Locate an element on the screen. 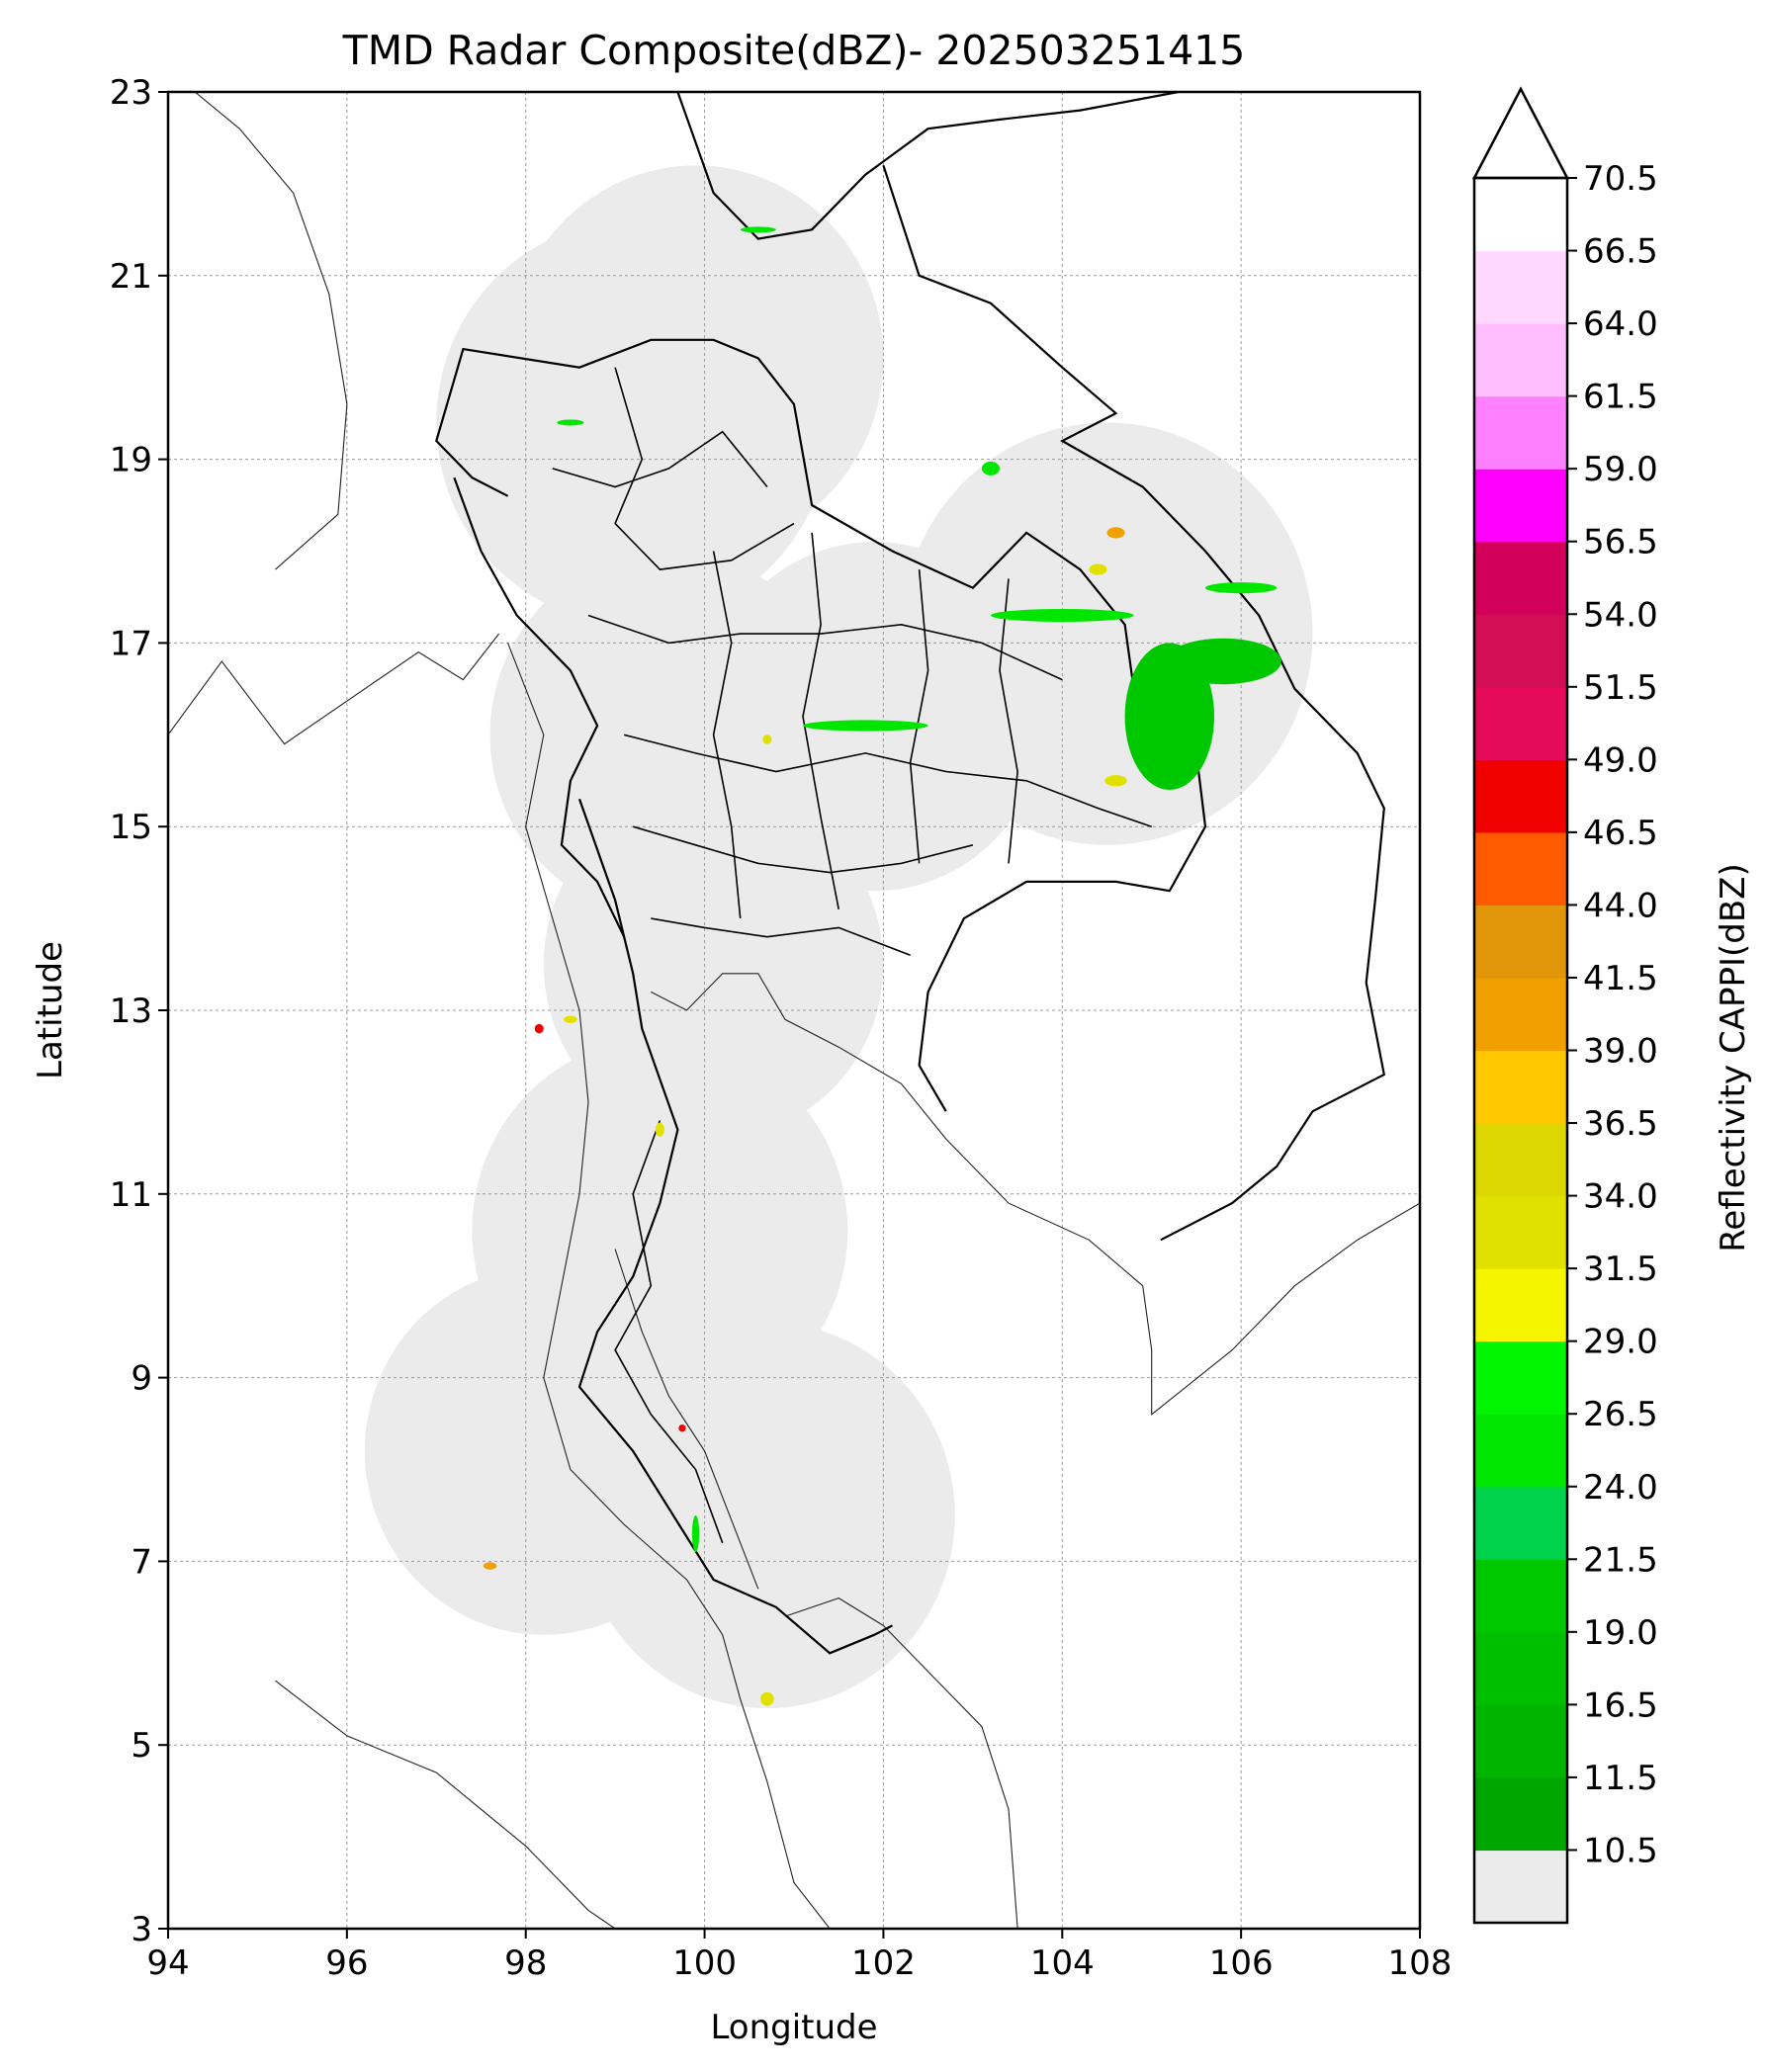 The height and width of the screenshot is (2072, 1765). y-tick-label: 17 is located at coordinates (131, 643).